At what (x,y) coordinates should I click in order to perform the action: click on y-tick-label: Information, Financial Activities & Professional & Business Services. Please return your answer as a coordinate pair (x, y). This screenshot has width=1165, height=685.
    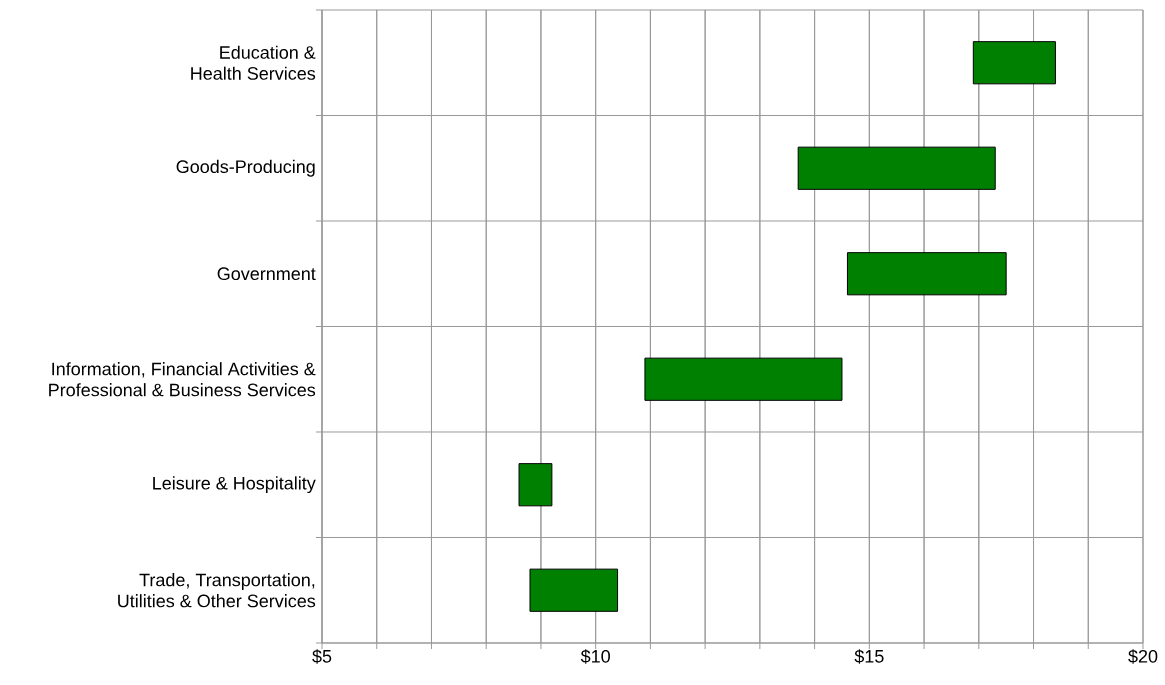
    Looking at the image, I should click on (182, 379).